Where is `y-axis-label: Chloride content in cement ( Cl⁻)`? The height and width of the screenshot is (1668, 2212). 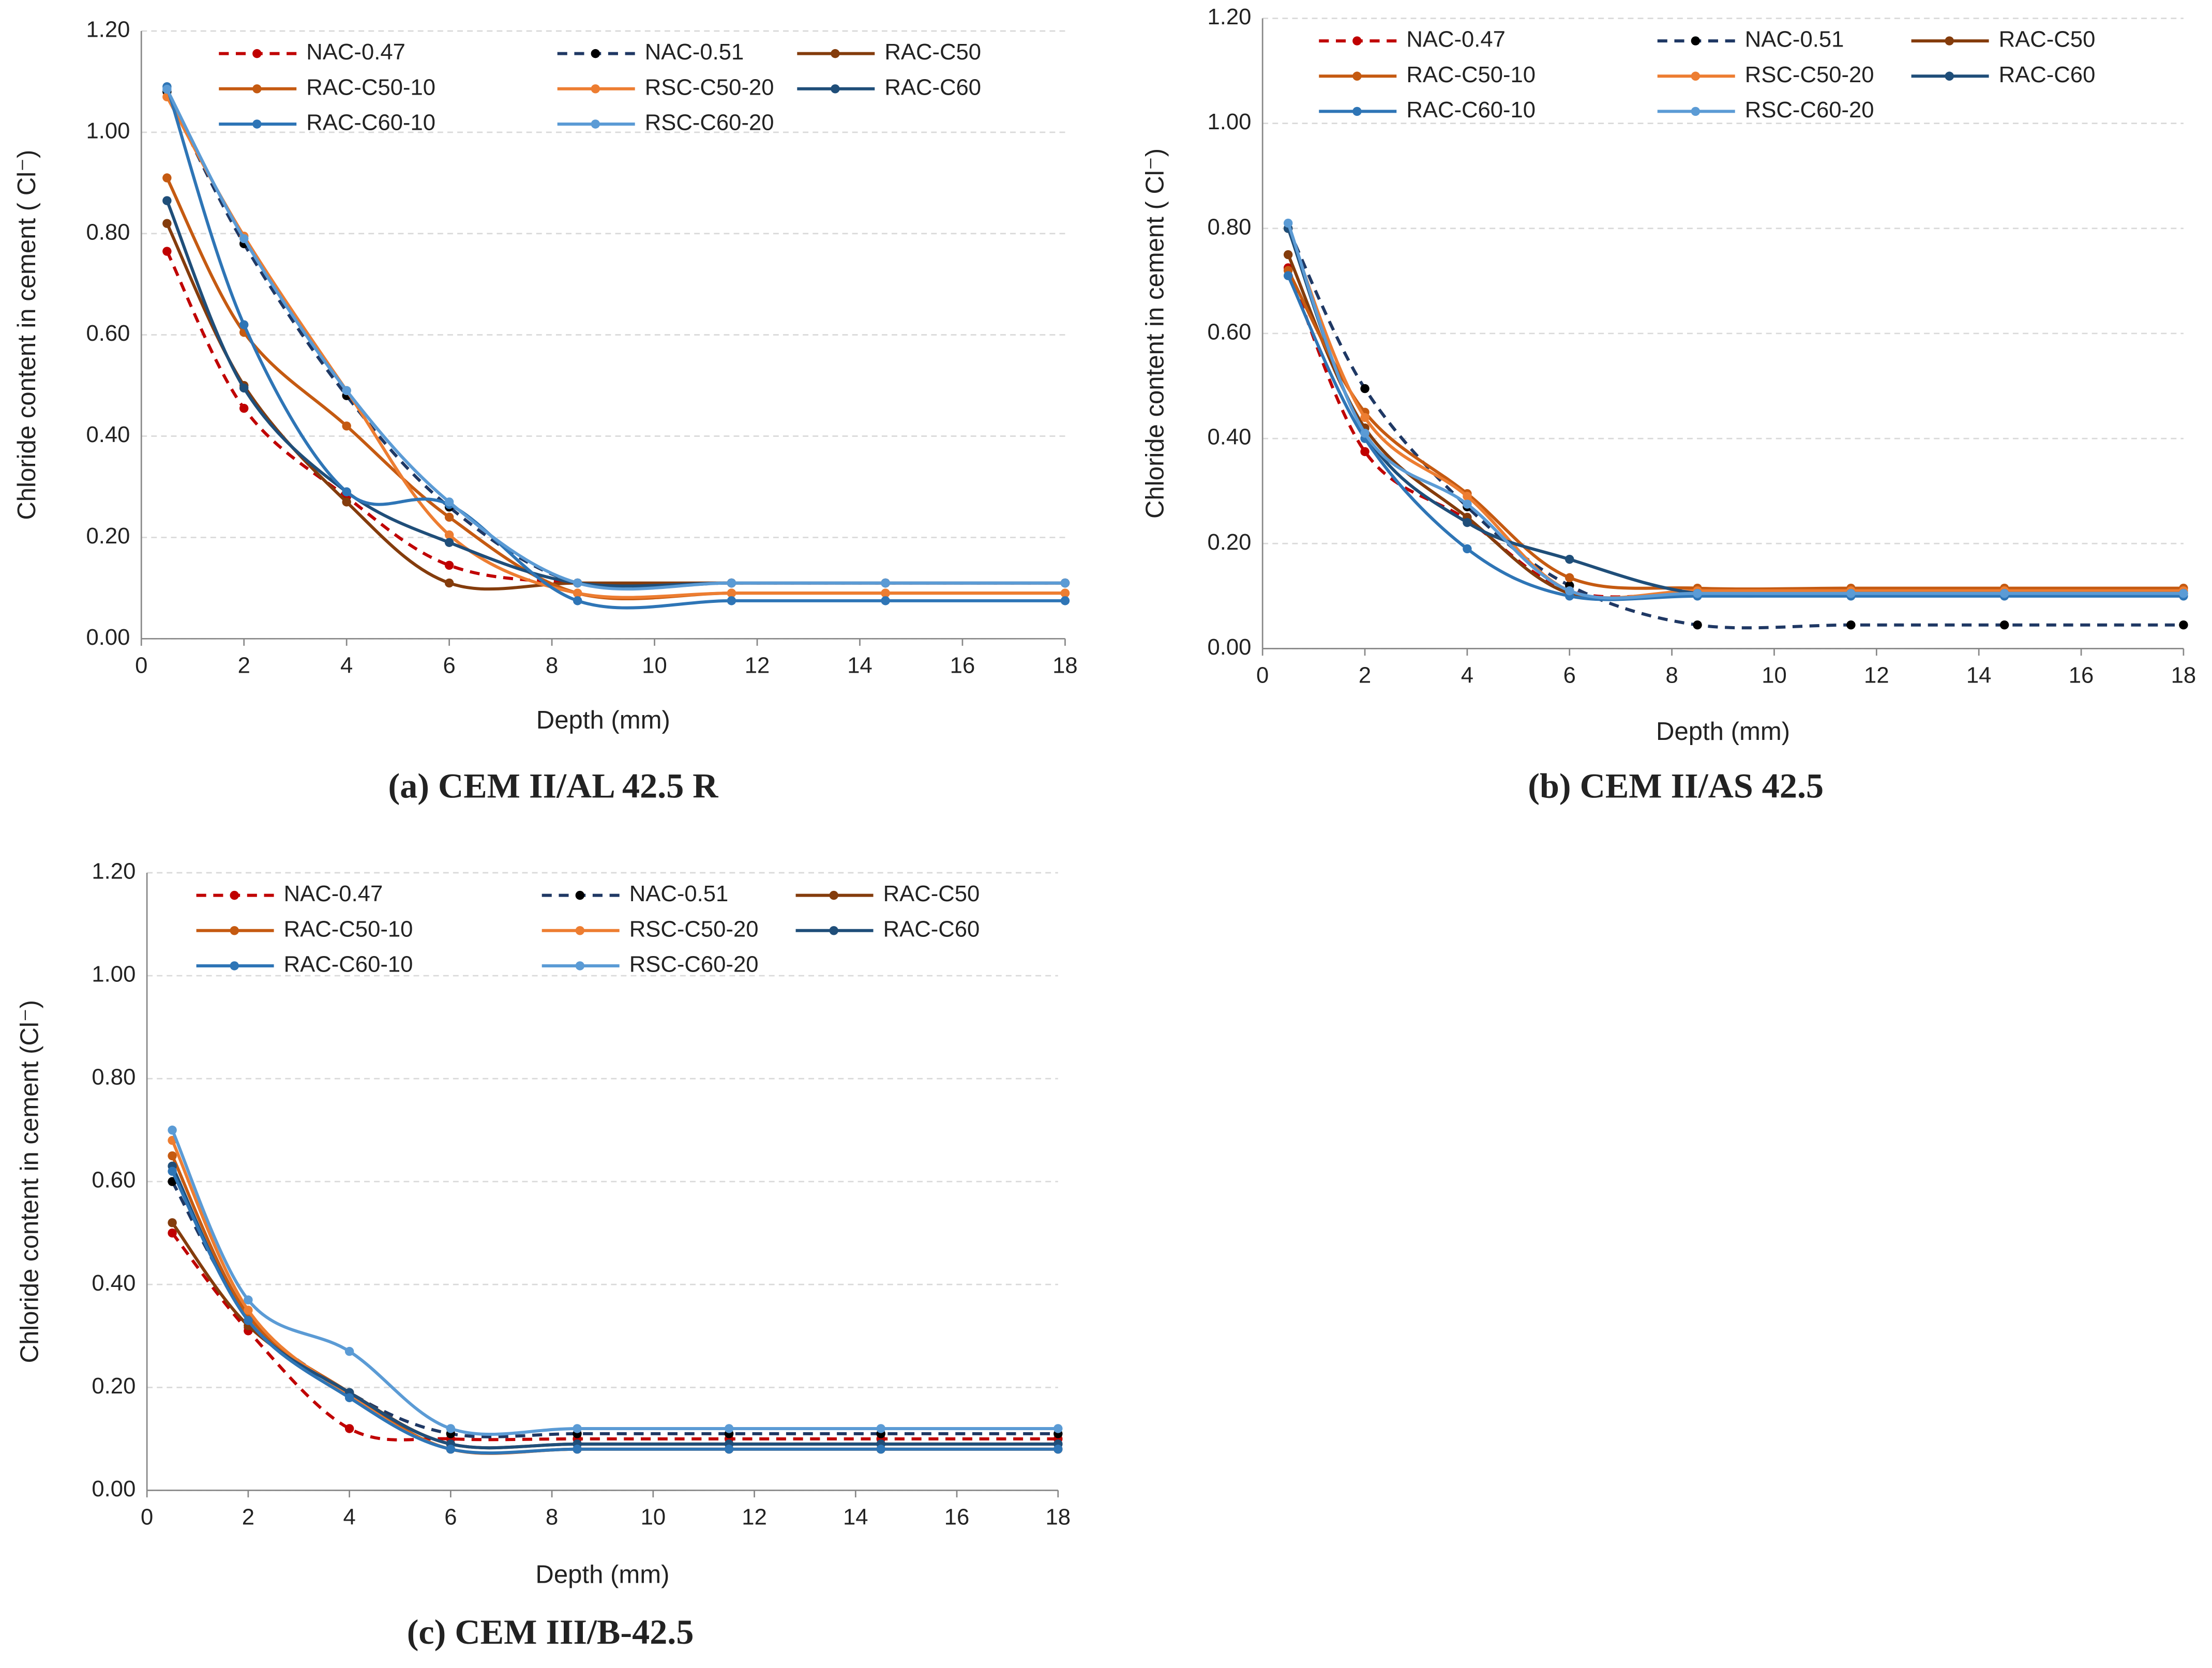 y-axis-label: Chloride content in cement ( Cl⁻) is located at coordinates (27, 335).